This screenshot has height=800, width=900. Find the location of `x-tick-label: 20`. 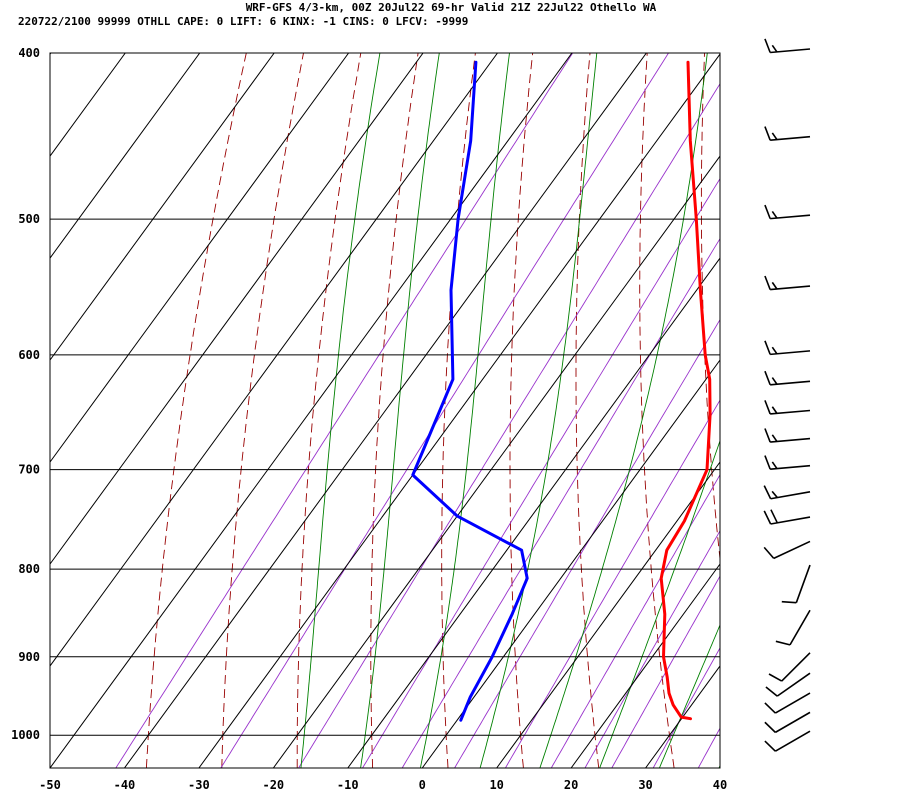

x-tick-label: 20 is located at coordinates (571, 785).